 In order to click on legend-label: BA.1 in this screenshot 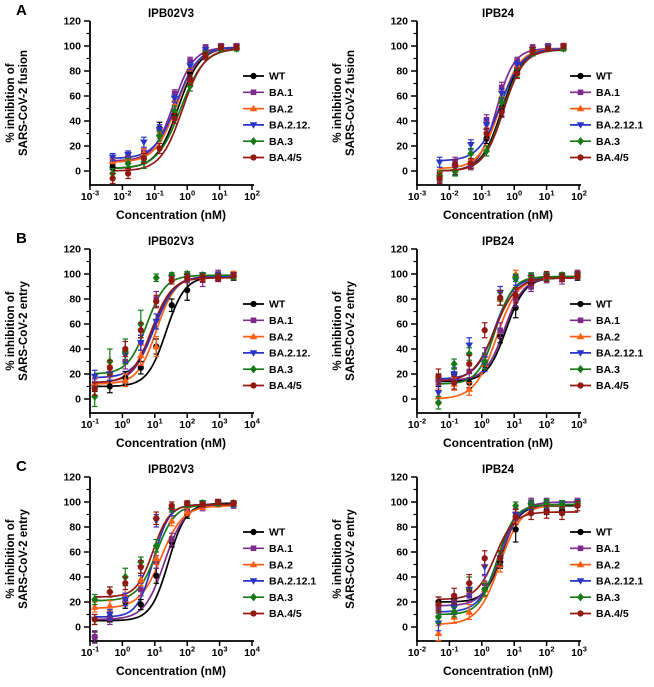, I will do `click(281, 549)`.